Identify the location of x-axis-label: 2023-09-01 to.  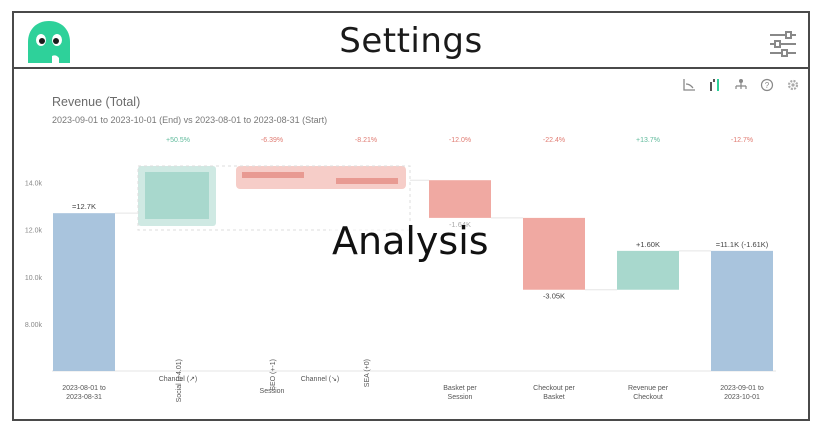
(742, 388).